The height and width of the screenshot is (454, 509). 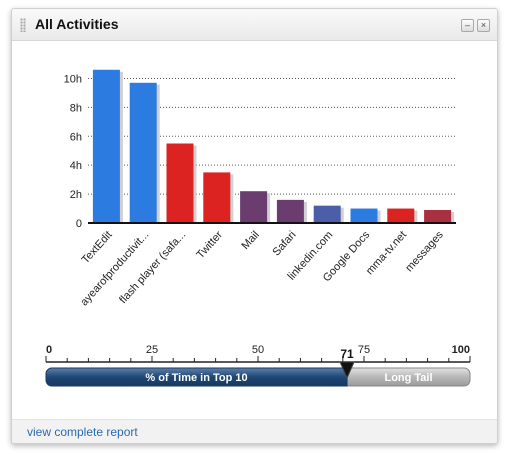 I want to click on slider-scale-label: 75, so click(x=364, y=350).